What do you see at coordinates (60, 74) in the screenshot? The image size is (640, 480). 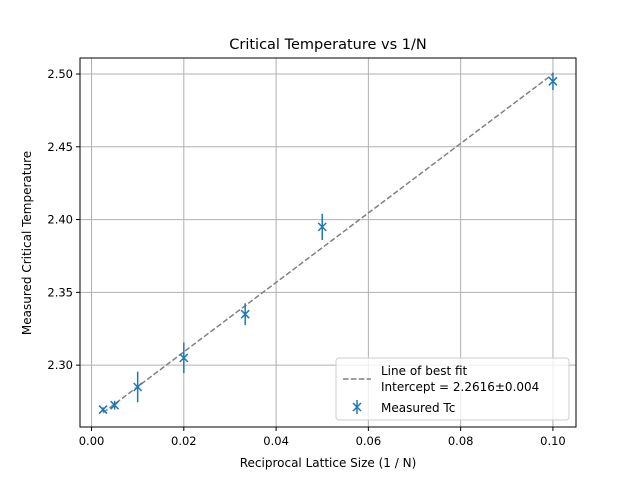 I see `y-tick-label: 2.50` at bounding box center [60, 74].